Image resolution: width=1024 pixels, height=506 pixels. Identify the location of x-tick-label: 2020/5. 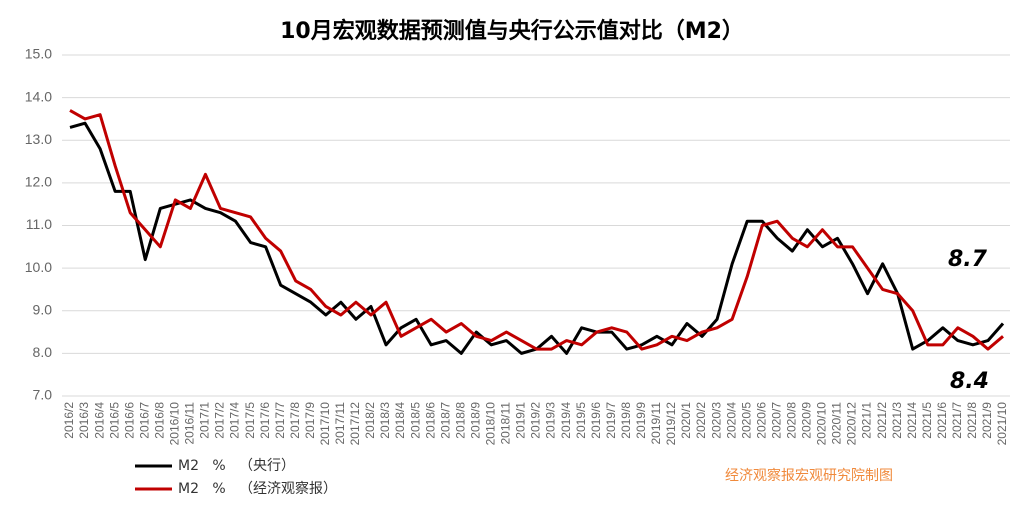
(746, 420).